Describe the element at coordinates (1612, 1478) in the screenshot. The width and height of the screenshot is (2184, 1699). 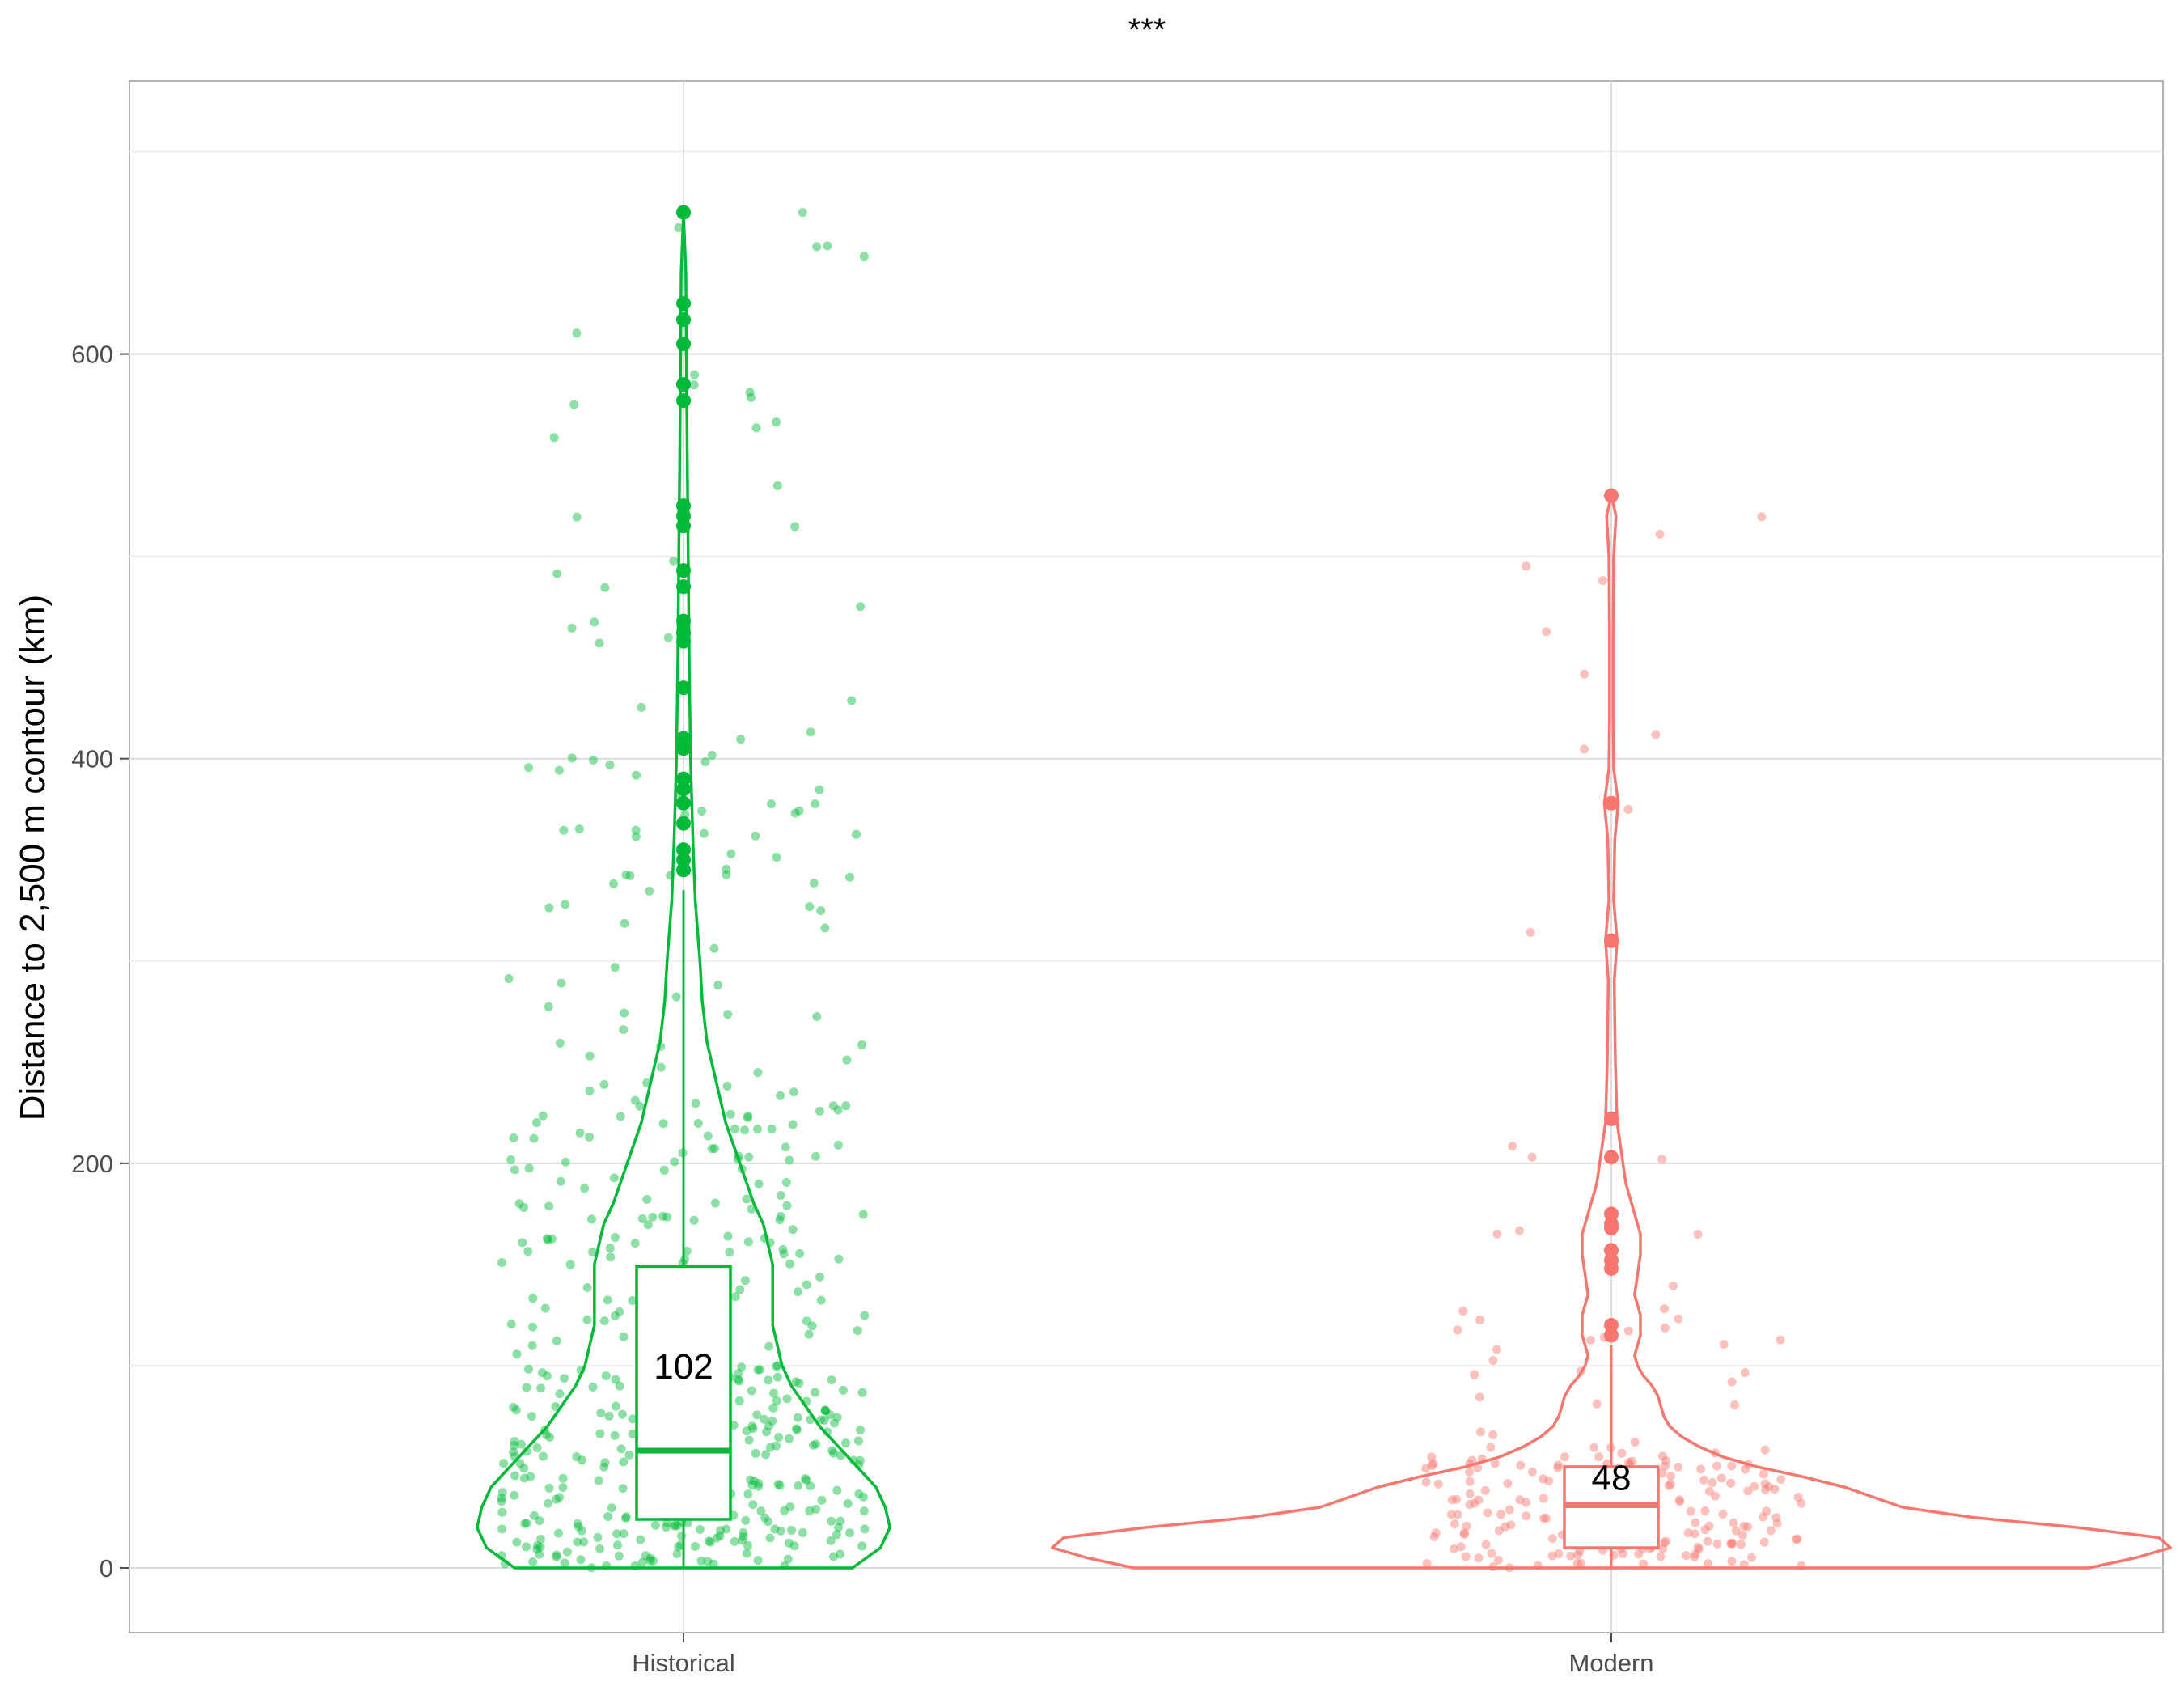
I see `box-value-label: 48` at that location.